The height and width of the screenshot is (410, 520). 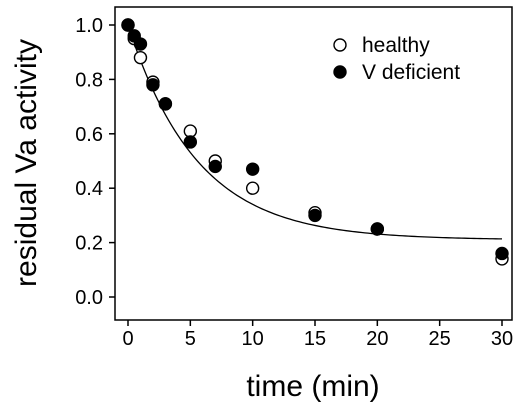 I want to click on legend: healthy V deficient, so click(x=396, y=59).